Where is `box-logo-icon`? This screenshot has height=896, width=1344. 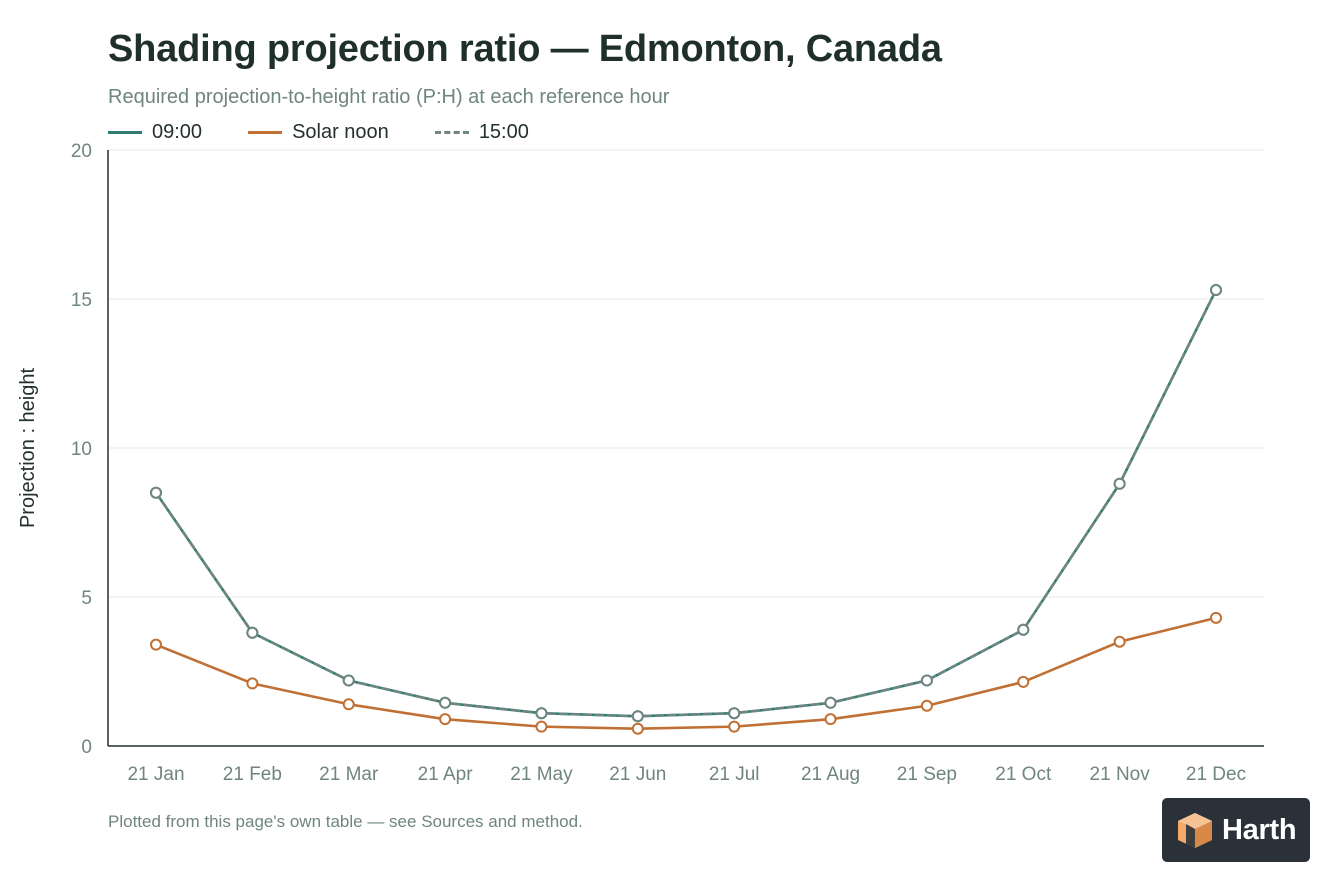
box-logo-icon is located at coordinates (1195, 830).